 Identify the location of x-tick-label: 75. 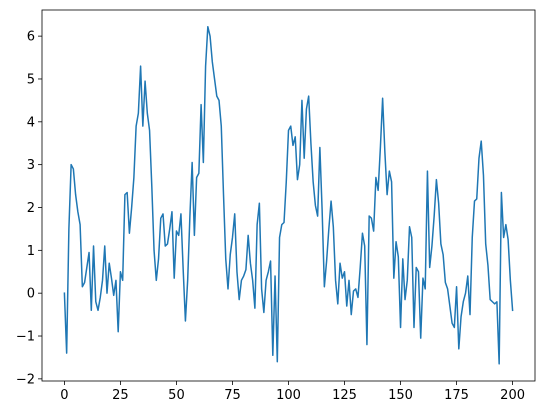
(232, 395).